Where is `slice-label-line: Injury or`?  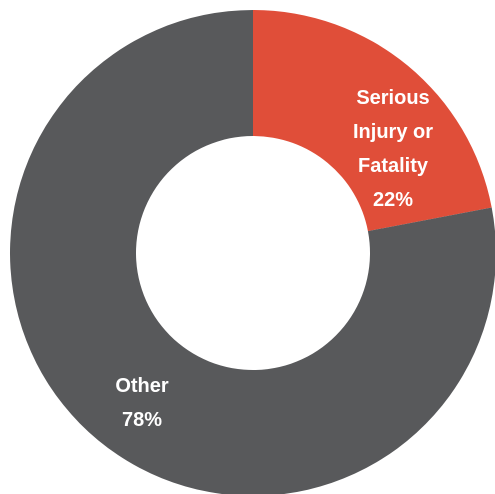 slice-label-line: Injury or is located at coordinates (393, 132).